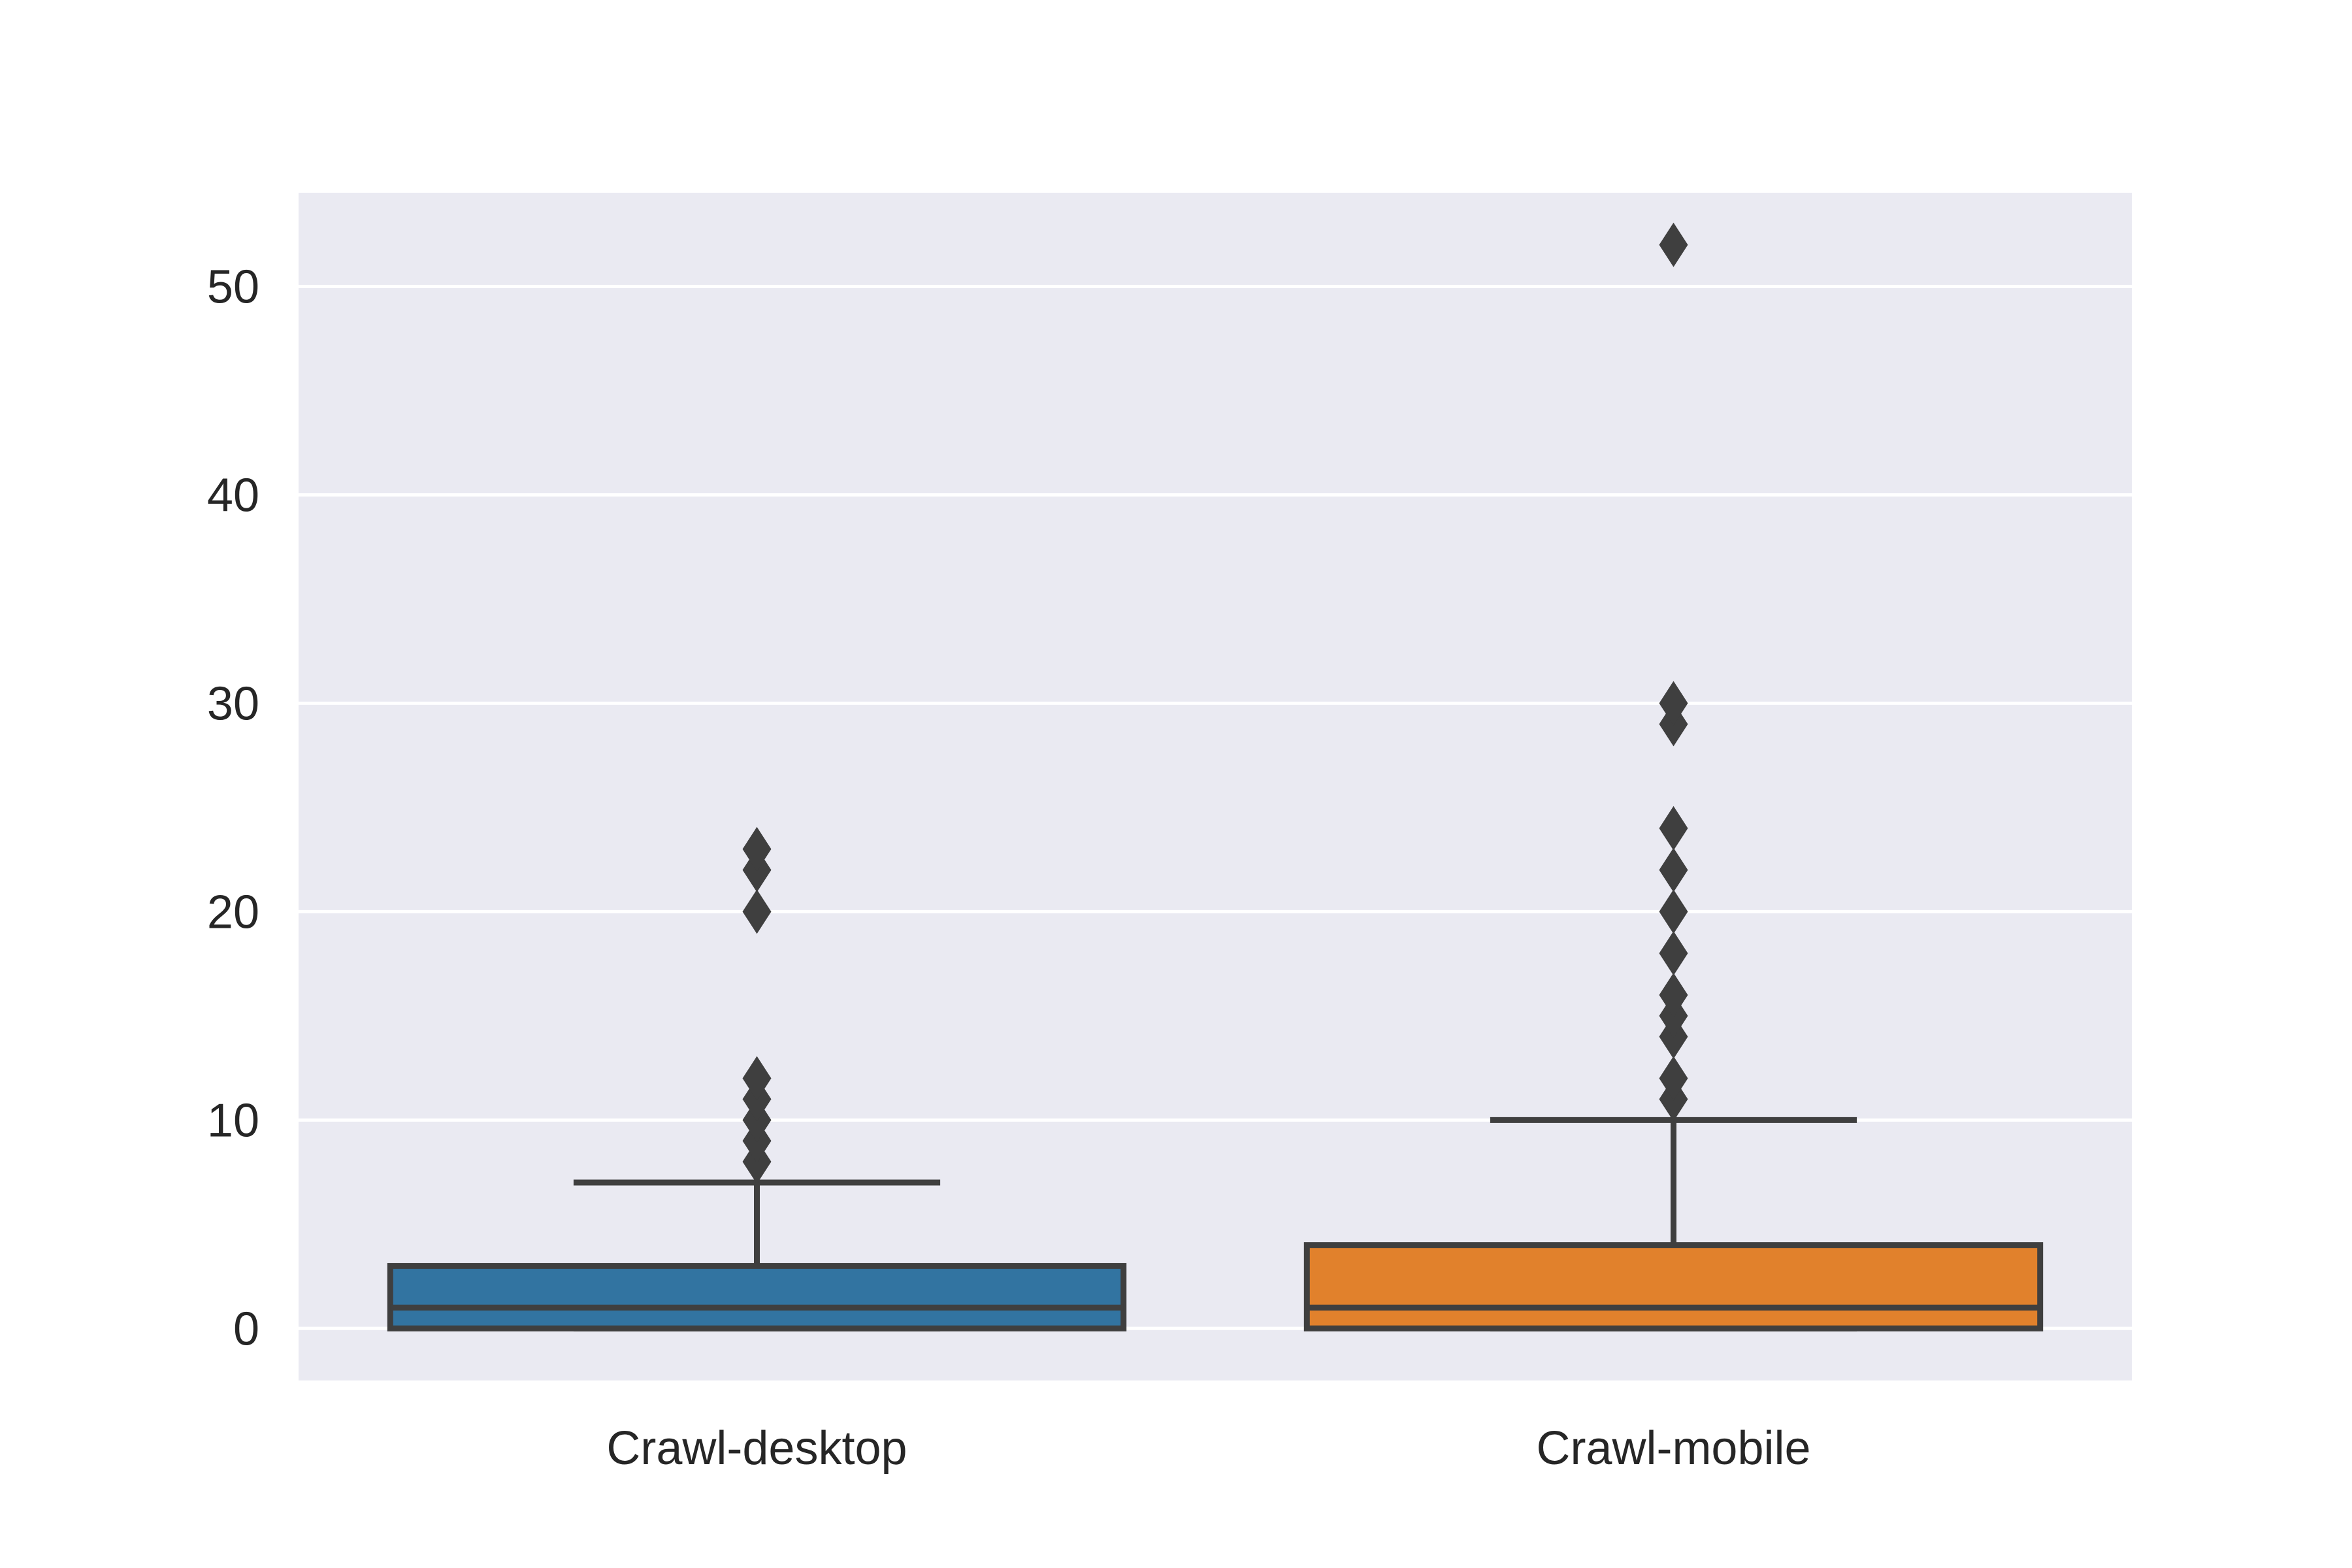  I want to click on y-axis-tick-labels: 0 10 20 30 40 50, so click(233, 808).